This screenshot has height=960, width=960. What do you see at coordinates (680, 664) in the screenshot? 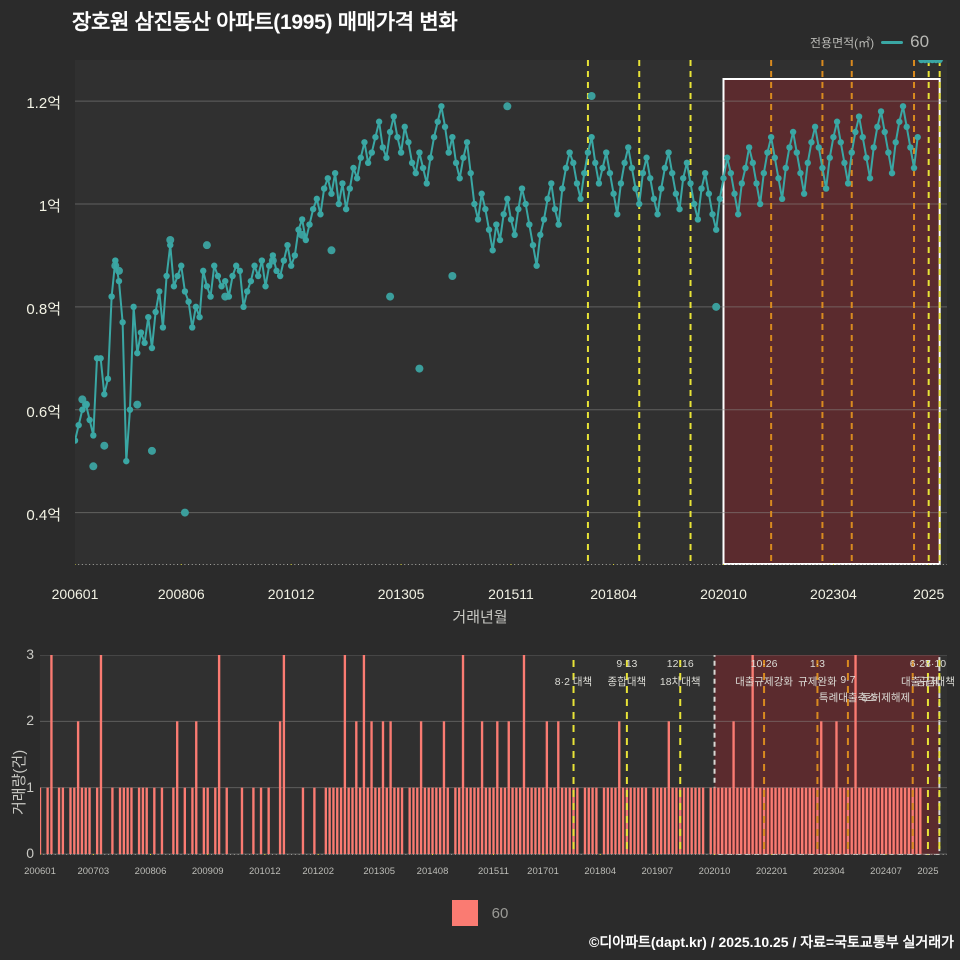
I see `policy-annotation-label: 12·16` at bounding box center [680, 664].